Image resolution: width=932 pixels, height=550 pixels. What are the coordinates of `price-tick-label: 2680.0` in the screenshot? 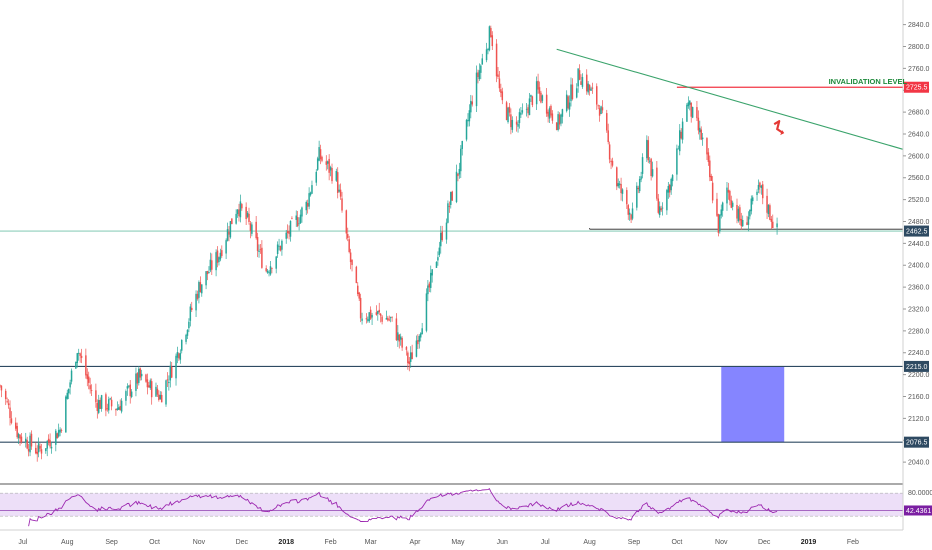 It's located at (919, 113).